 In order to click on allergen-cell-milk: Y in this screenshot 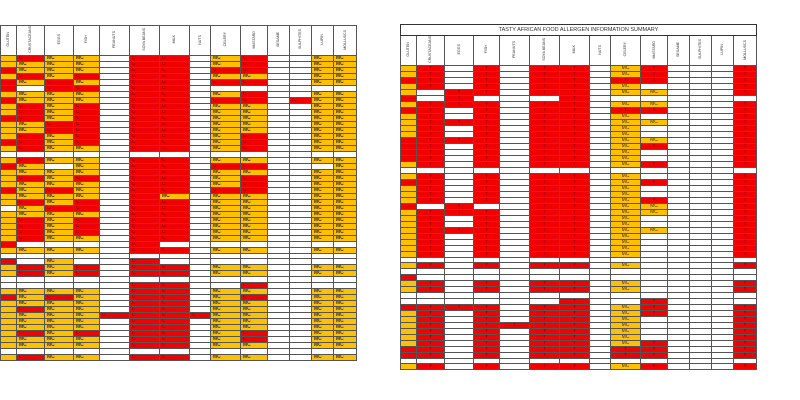, I will do `click(574, 367)`.